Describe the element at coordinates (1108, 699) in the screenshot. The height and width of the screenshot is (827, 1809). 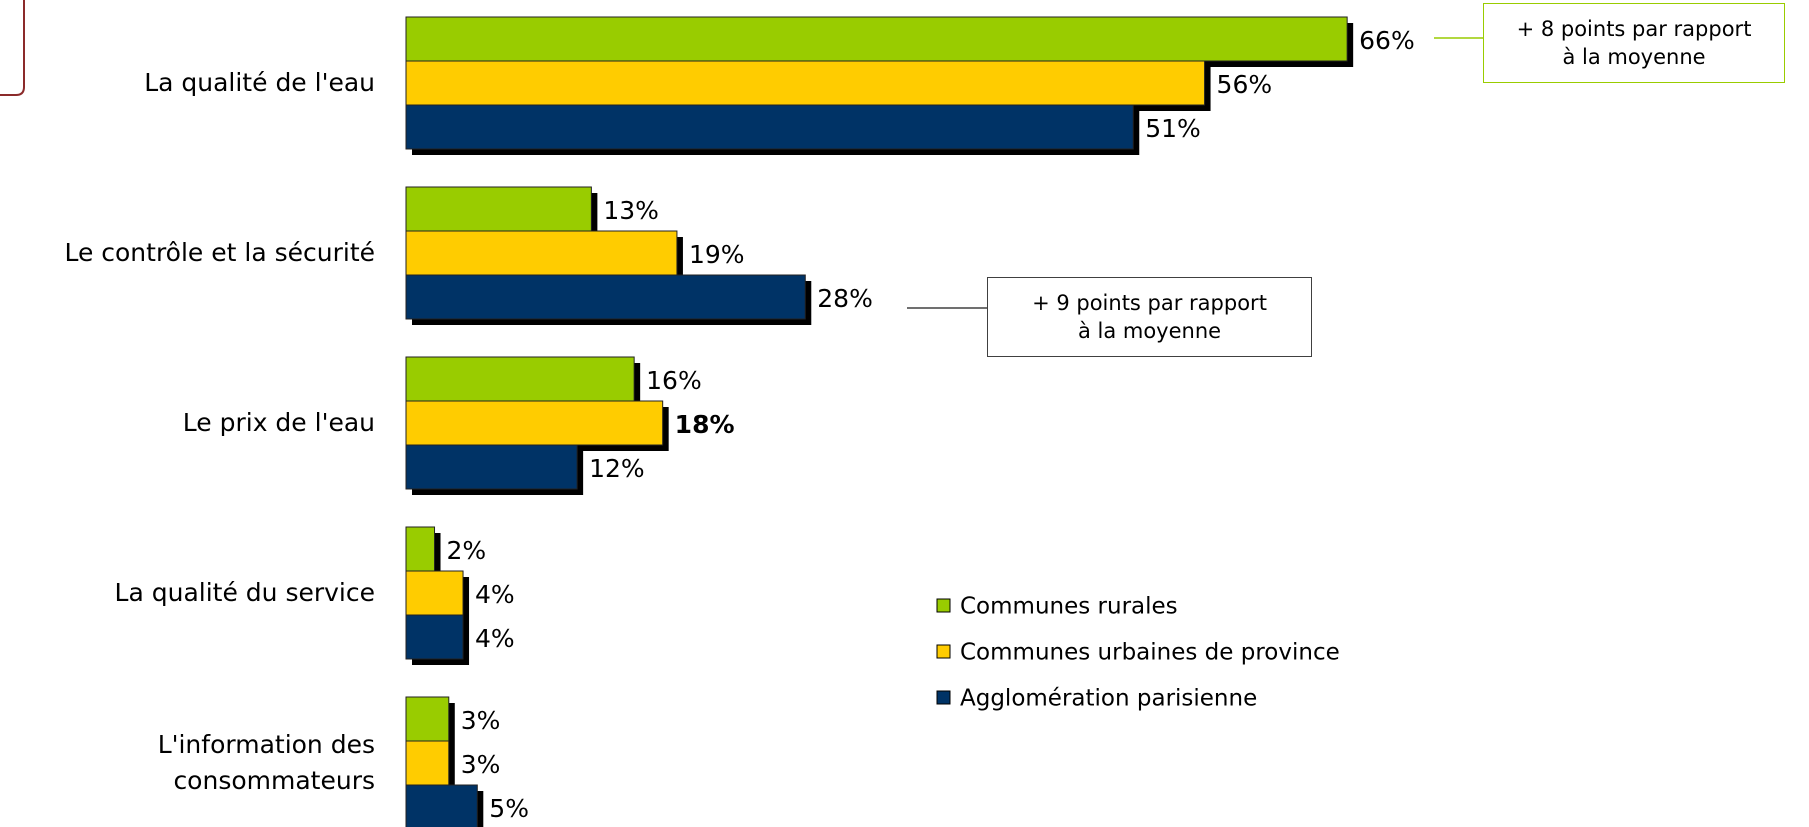
I see `legend-label: Agglomération parisienne` at that location.